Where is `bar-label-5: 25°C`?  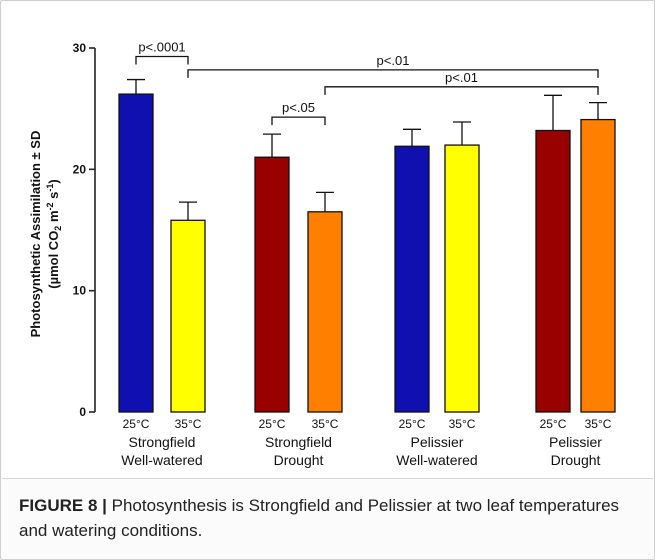 bar-label-5: 25°C is located at coordinates (412, 424).